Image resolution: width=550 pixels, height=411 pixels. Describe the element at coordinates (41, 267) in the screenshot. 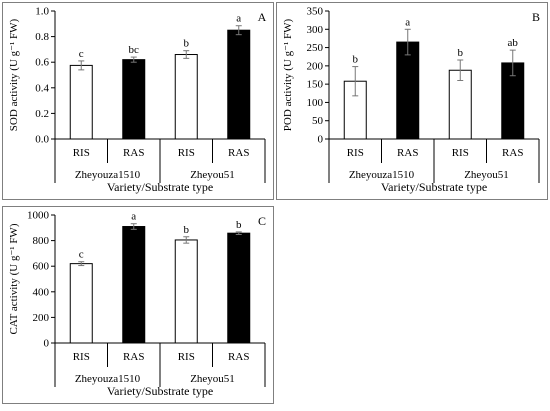

I see `y-tick-label: 600` at that location.